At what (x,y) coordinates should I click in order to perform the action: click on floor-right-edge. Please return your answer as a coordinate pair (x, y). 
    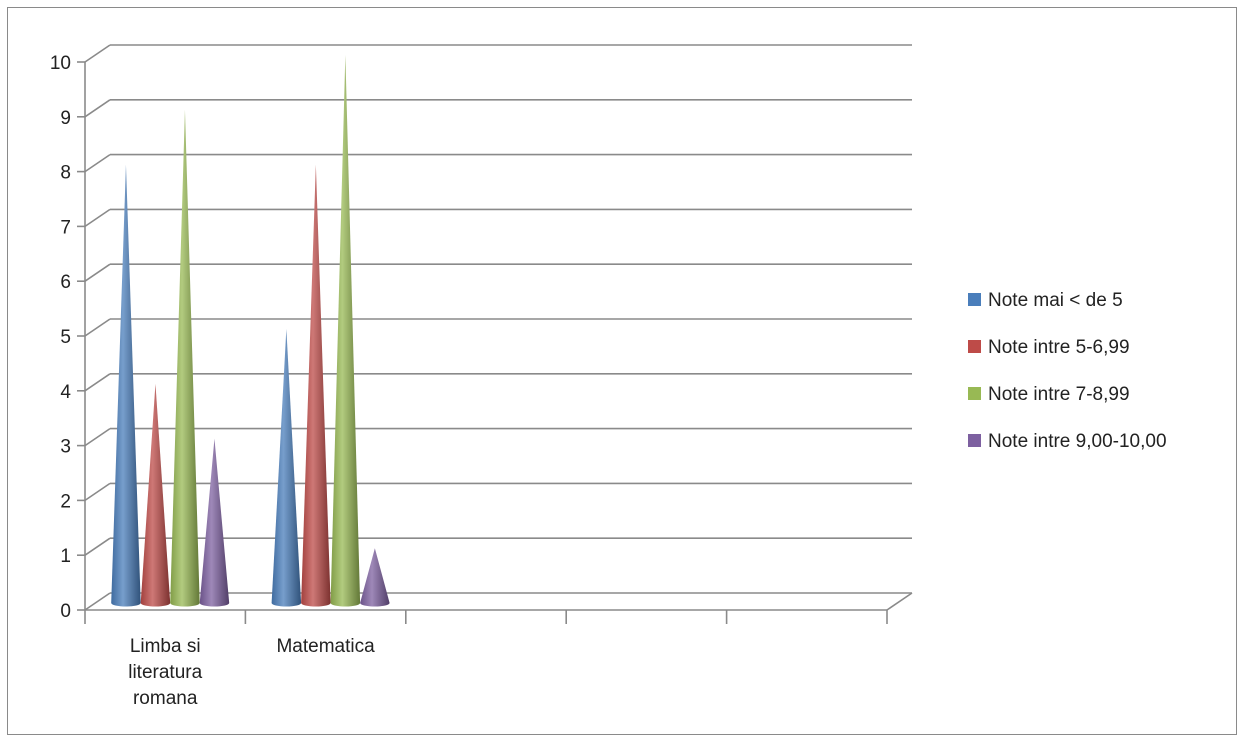
    Looking at the image, I should click on (899, 601).